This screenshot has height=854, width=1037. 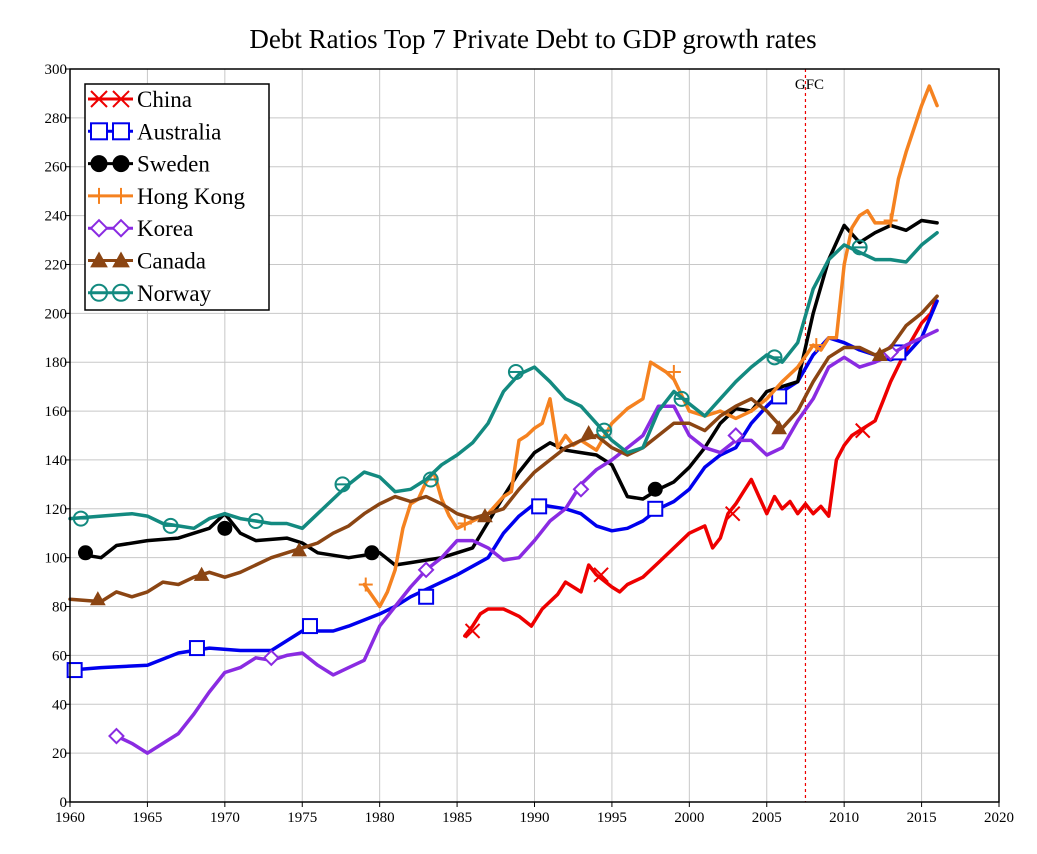 What do you see at coordinates (56, 461) in the screenshot?
I see `y-tick-label: 140` at bounding box center [56, 461].